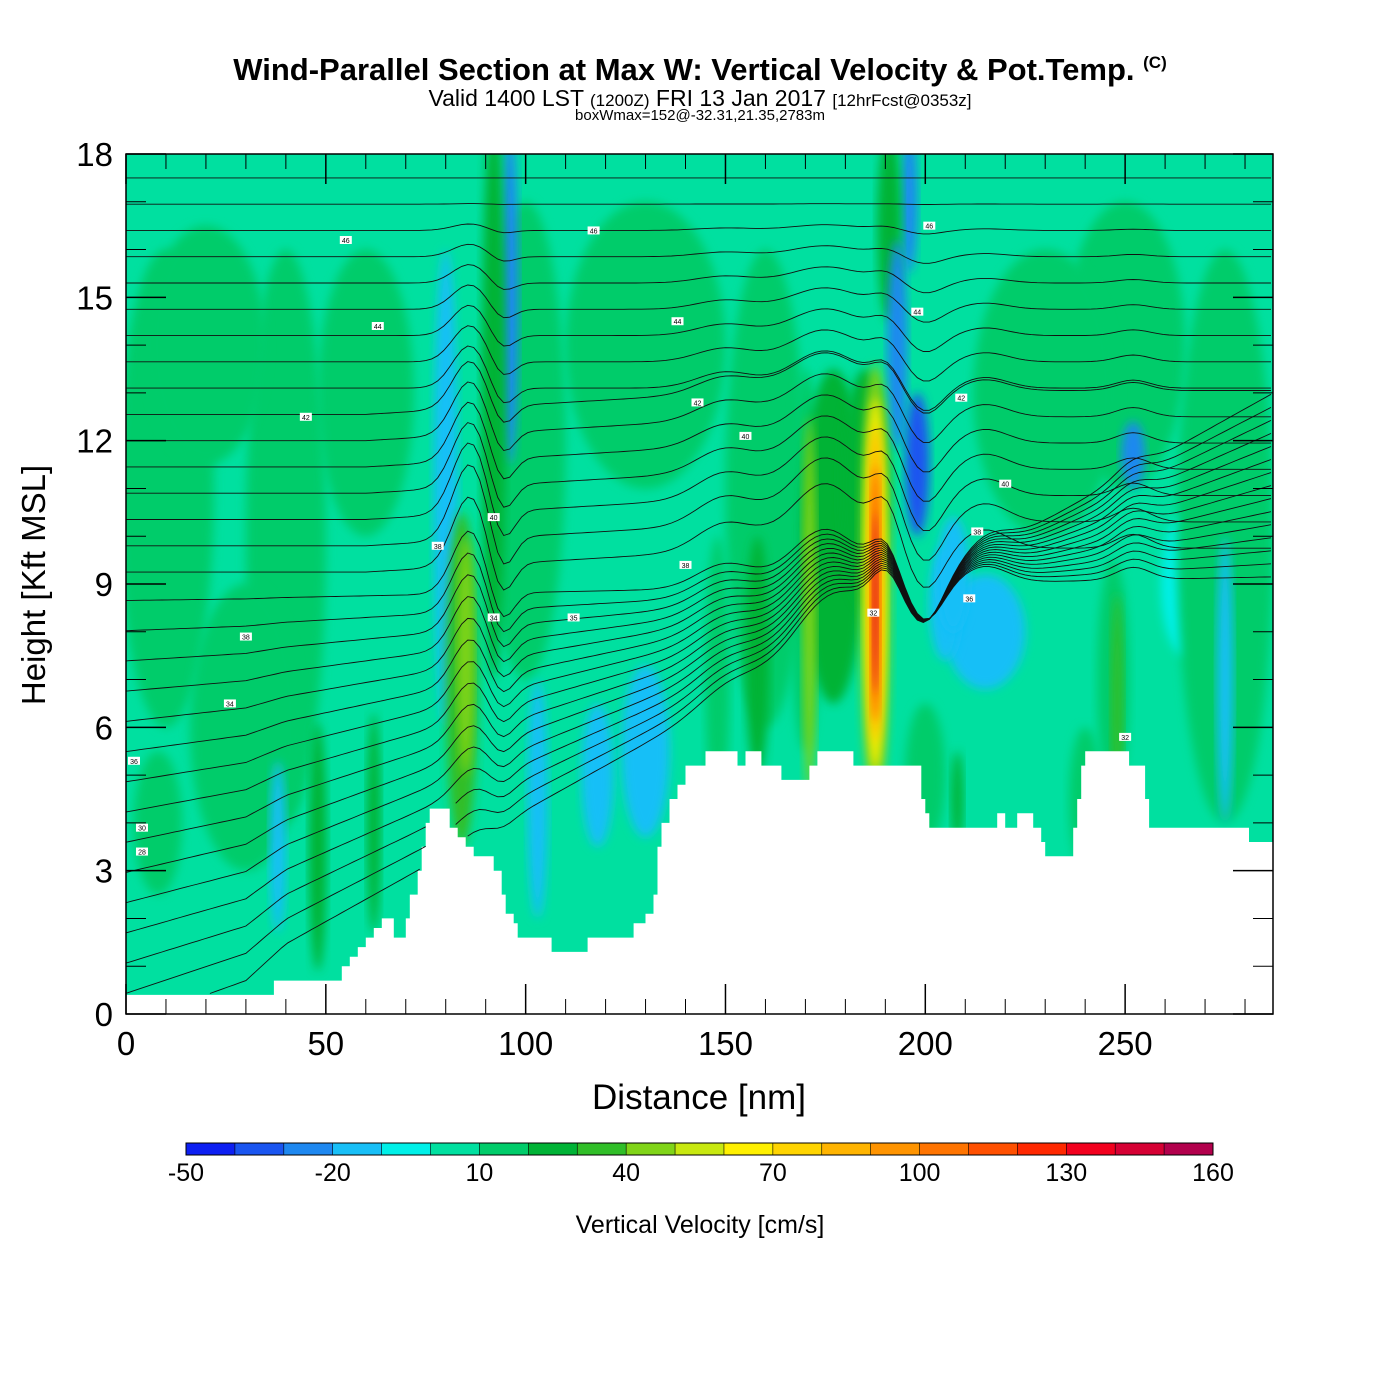 The width and height of the screenshot is (1400, 1400). I want to click on theta-label-text: 28, so click(142, 853).